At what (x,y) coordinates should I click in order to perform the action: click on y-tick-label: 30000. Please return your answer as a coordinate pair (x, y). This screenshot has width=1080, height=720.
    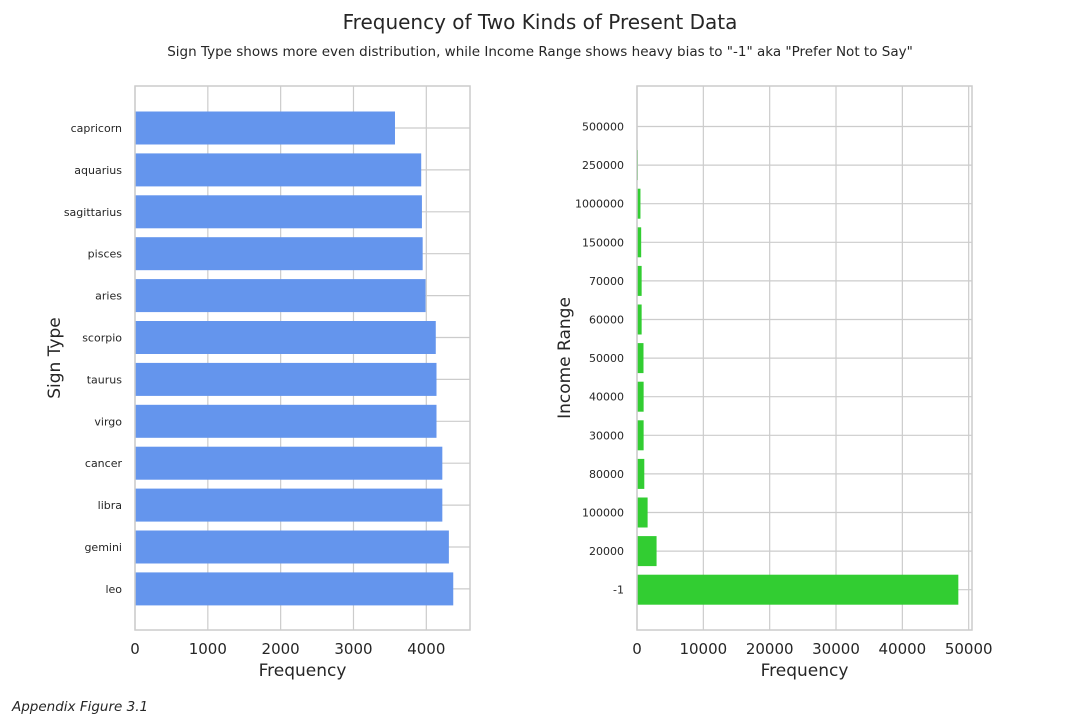
    Looking at the image, I should click on (606, 435).